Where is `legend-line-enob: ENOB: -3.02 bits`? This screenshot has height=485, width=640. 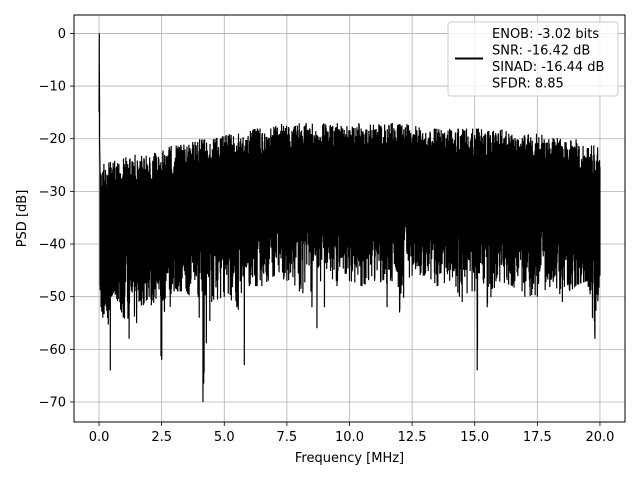 legend-line-enob: ENOB: -3.02 bits is located at coordinates (545, 34).